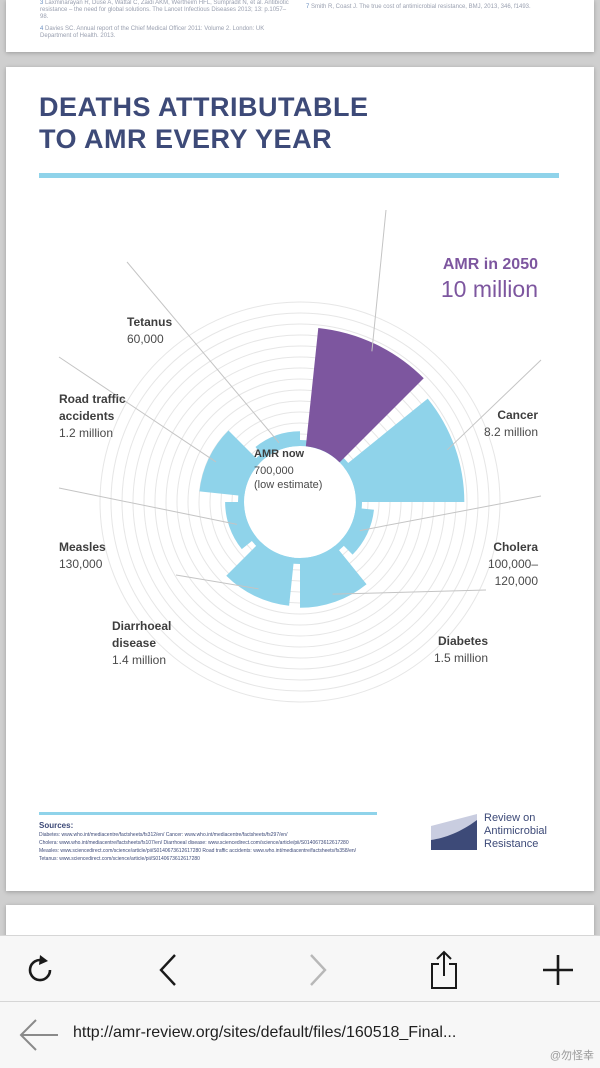 The width and height of the screenshot is (600, 1068). I want to click on label-road-traffic: Road traffic accidents 1.2 million, so click(92, 416).